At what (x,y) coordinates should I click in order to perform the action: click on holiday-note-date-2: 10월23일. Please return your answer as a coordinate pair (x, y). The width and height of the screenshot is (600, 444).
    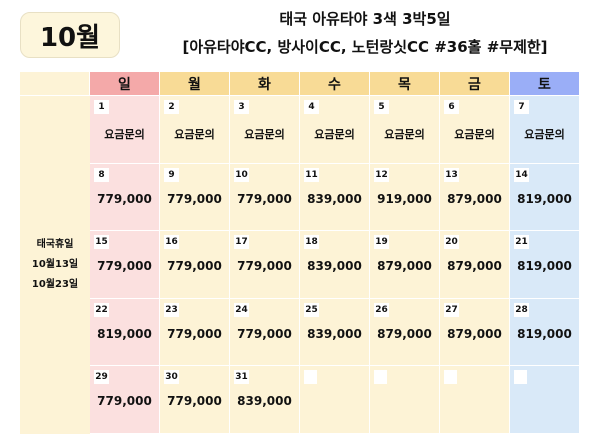
    Looking at the image, I should click on (55, 284).